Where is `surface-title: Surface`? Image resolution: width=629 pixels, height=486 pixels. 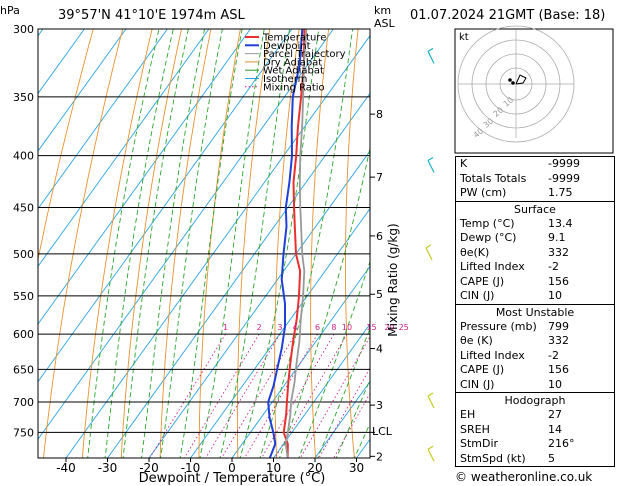
surface-title: Surface is located at coordinates (535, 208).